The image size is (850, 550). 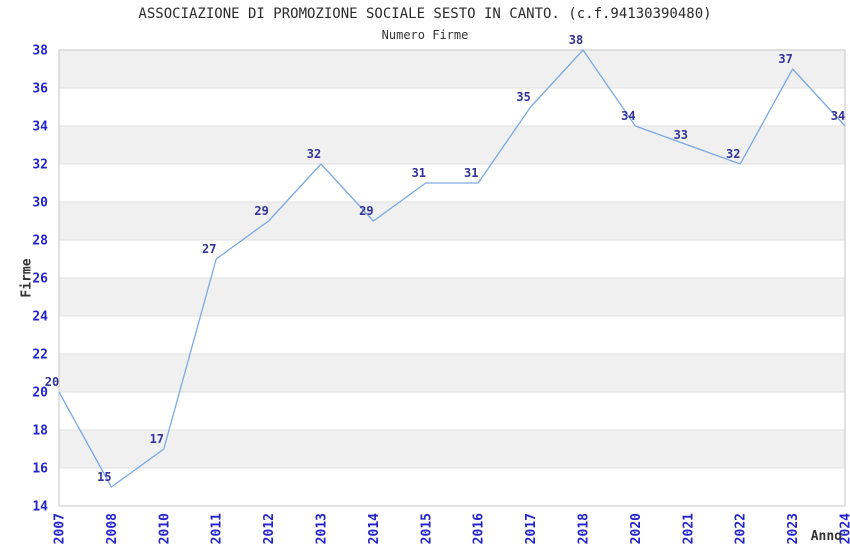 What do you see at coordinates (531, 528) in the screenshot?
I see `x-tick-label: 2017` at bounding box center [531, 528].